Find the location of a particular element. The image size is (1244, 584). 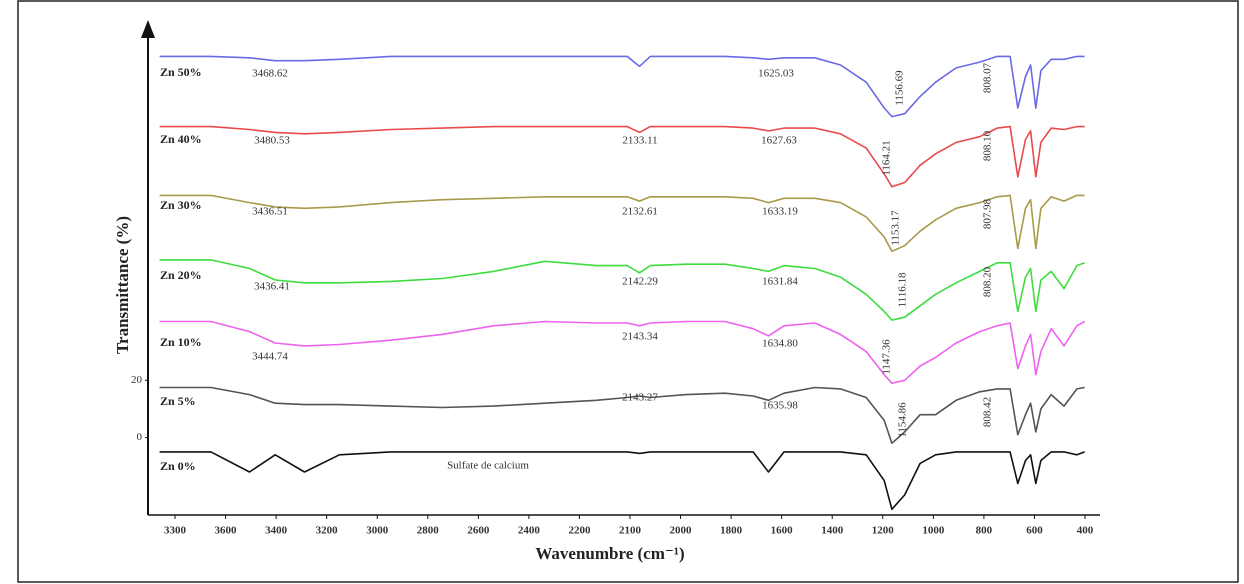

peak-annotation: 1164.21 is located at coordinates (887, 157).